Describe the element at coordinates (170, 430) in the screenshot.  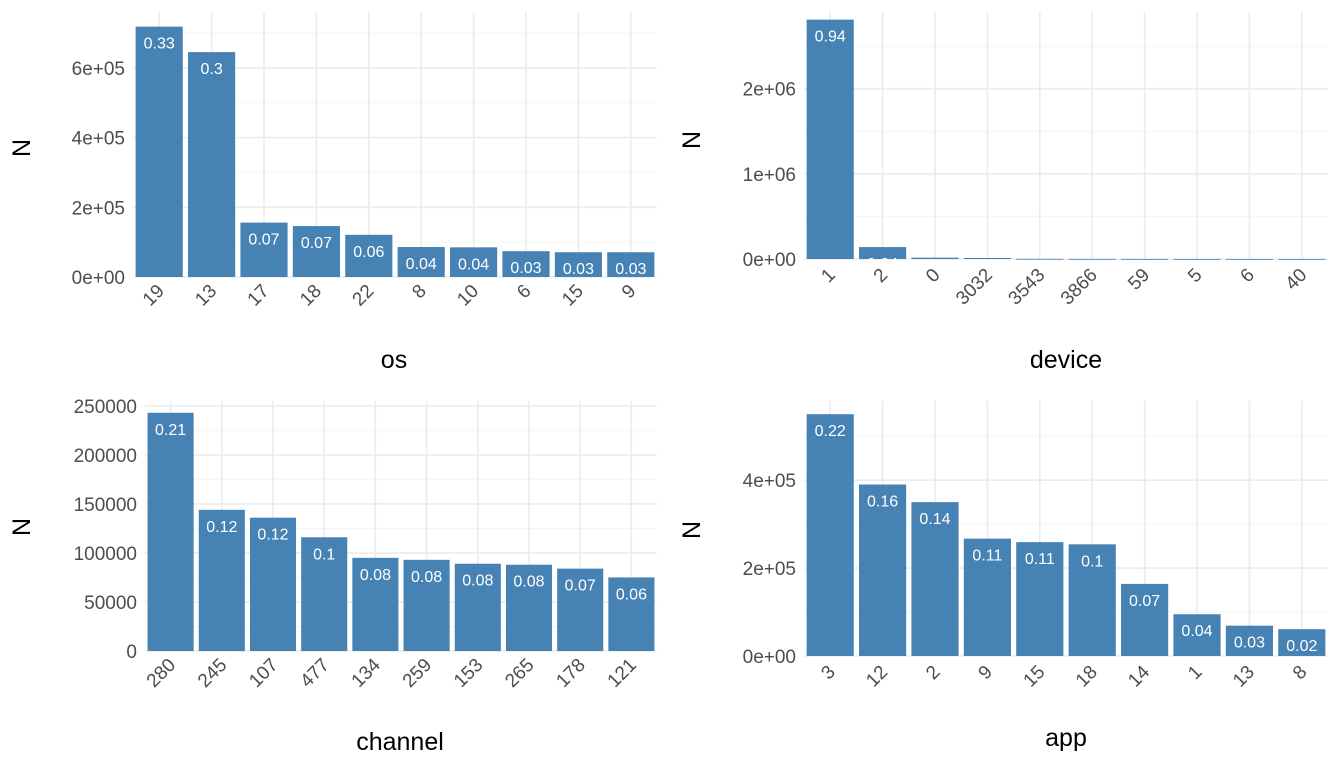
I see `bar-value-label: 0.21` at that location.